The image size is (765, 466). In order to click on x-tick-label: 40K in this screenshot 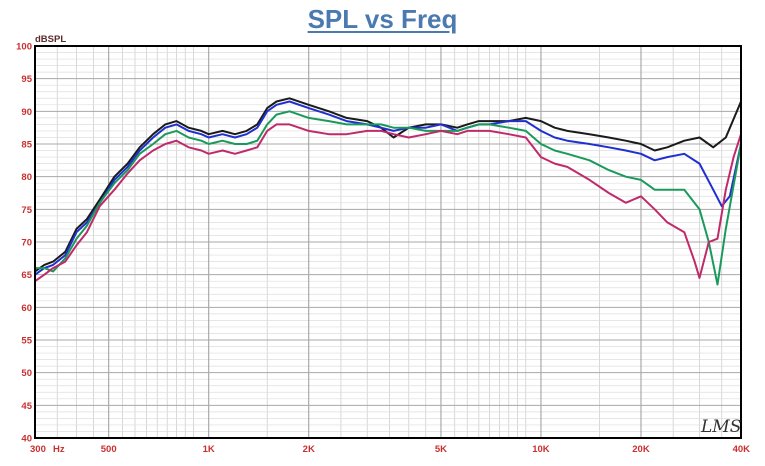, I will do `click(742, 449)`.